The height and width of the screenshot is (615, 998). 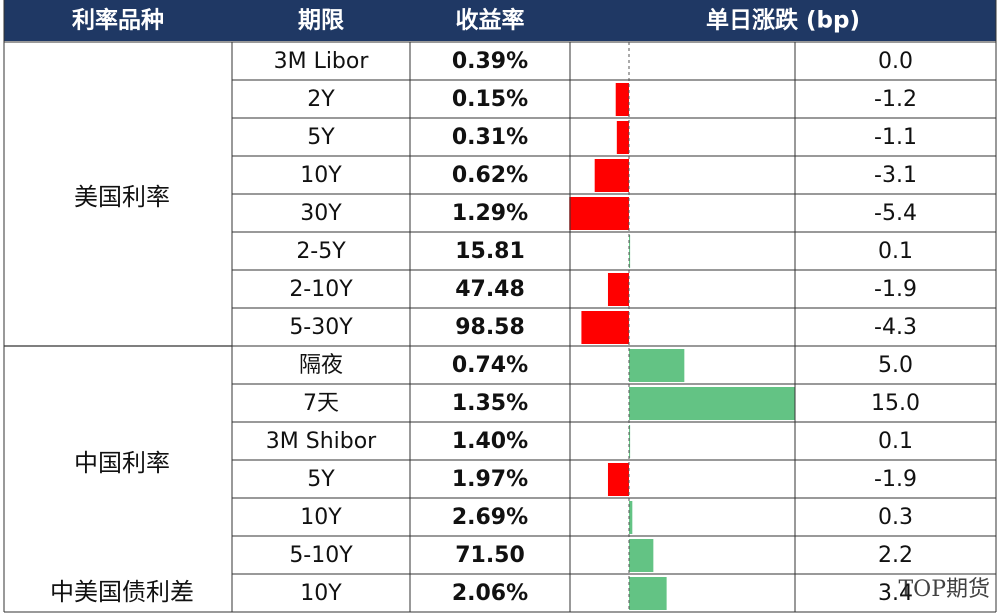 I want to click on yield-cell: 1.97%, so click(x=490, y=479).